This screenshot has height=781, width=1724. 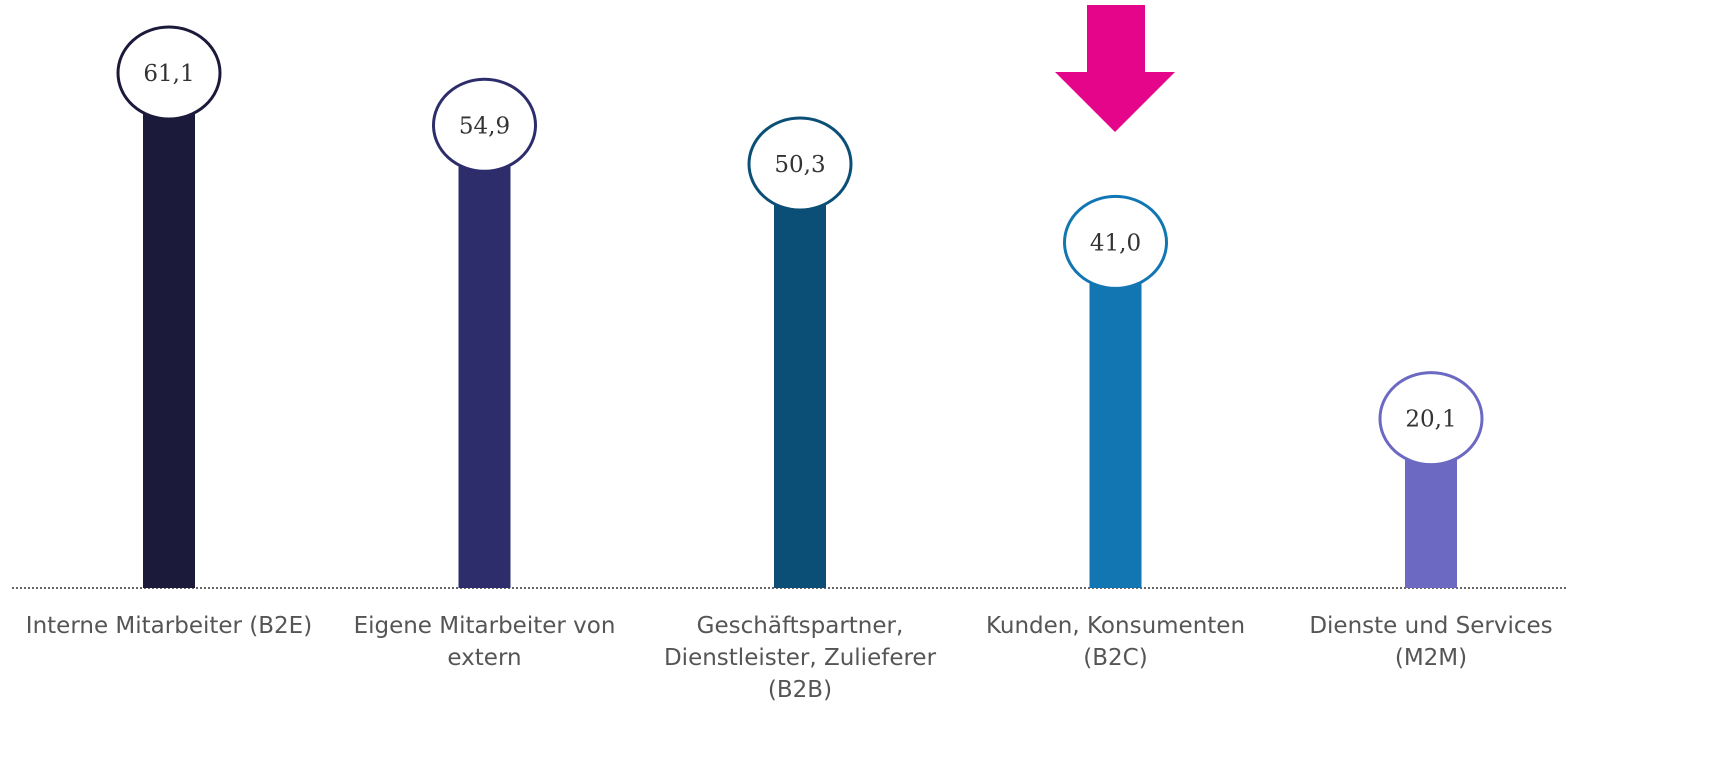 What do you see at coordinates (1431, 642) in the screenshot?
I see `category-label: Dienste und Services (M2M)` at bounding box center [1431, 642].